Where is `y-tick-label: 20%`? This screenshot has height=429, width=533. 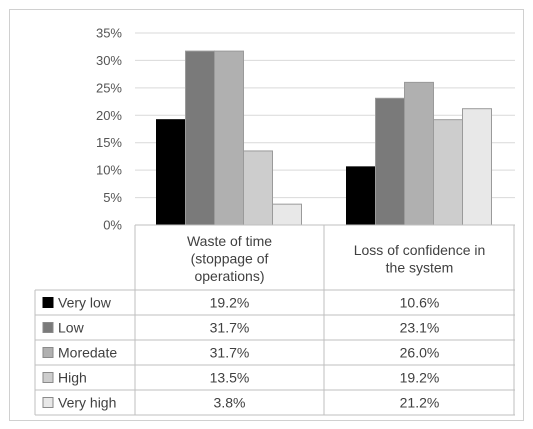
y-tick-label: 20% is located at coordinates (109, 115).